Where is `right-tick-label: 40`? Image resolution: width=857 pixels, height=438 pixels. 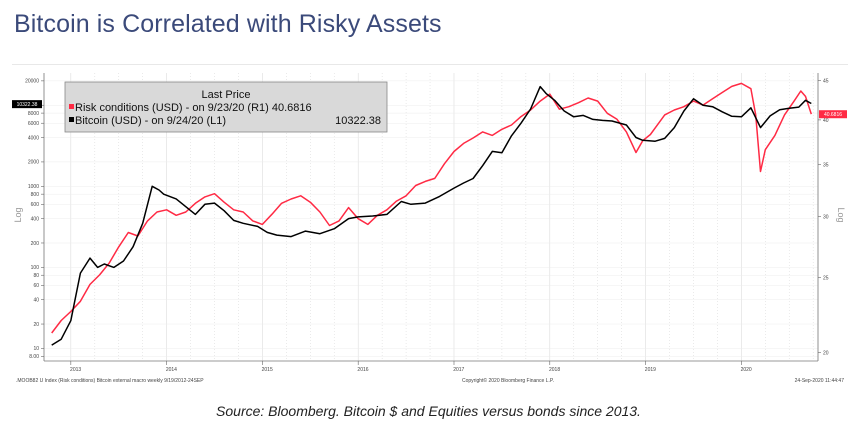
right-tick-label: 40 is located at coordinates (826, 121).